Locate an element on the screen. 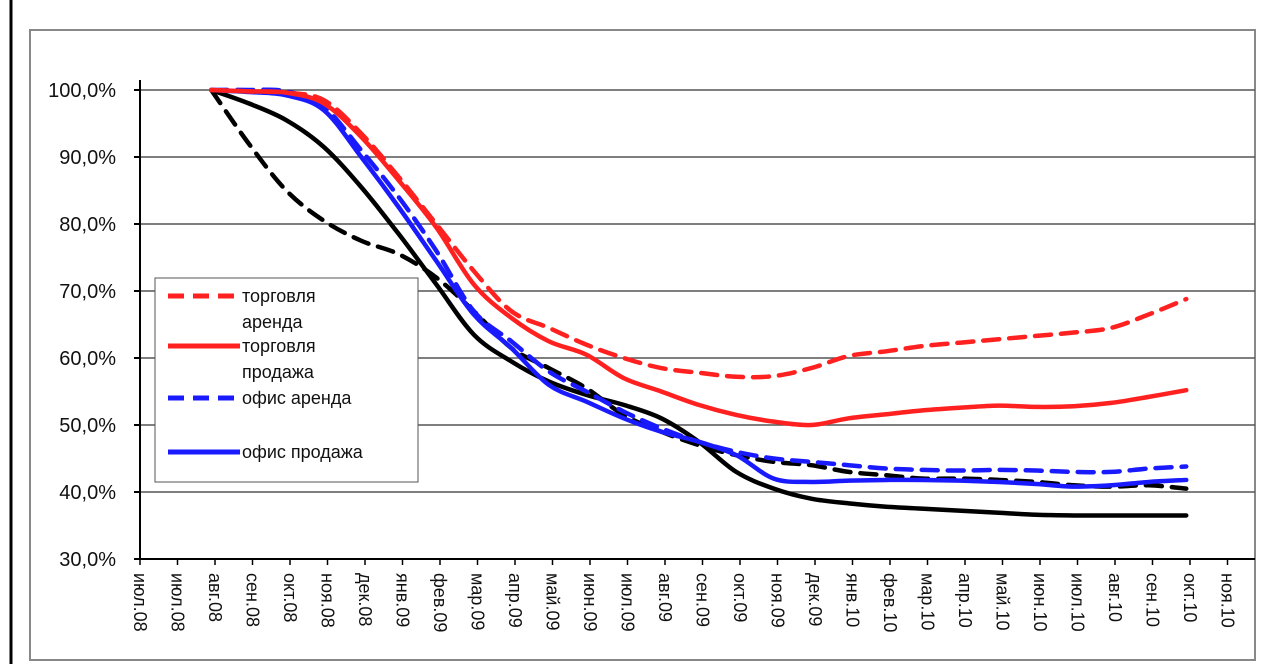 Image resolution: width=1267 pixels, height=664 pixels. x-tick-label: ноя.10 is located at coordinates (1228, 600).